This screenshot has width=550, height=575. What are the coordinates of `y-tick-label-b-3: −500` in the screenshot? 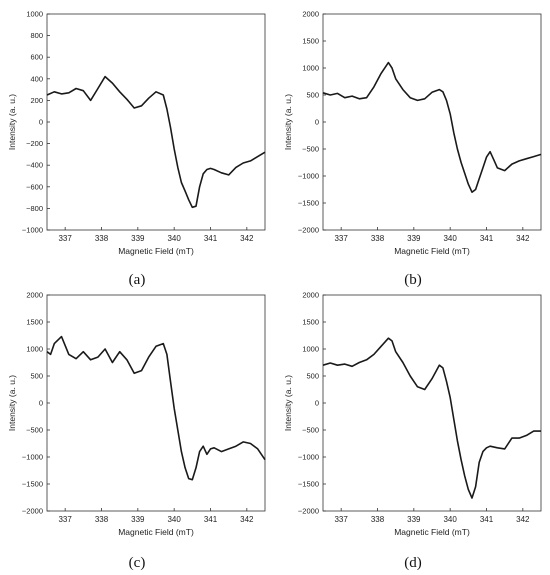 It's located at (310, 149).